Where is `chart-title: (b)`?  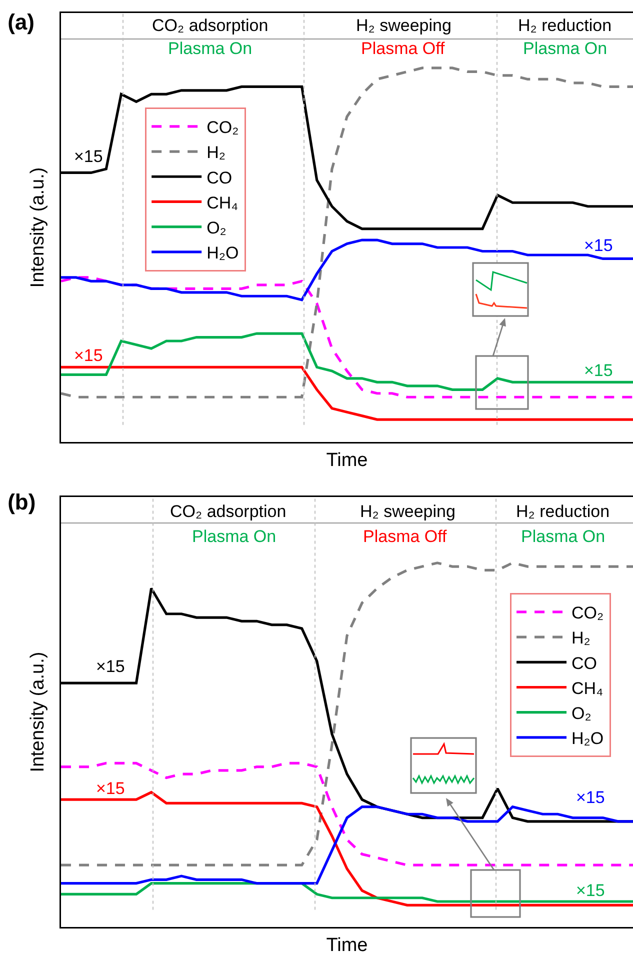
chart-title: (b) is located at coordinates (22, 502).